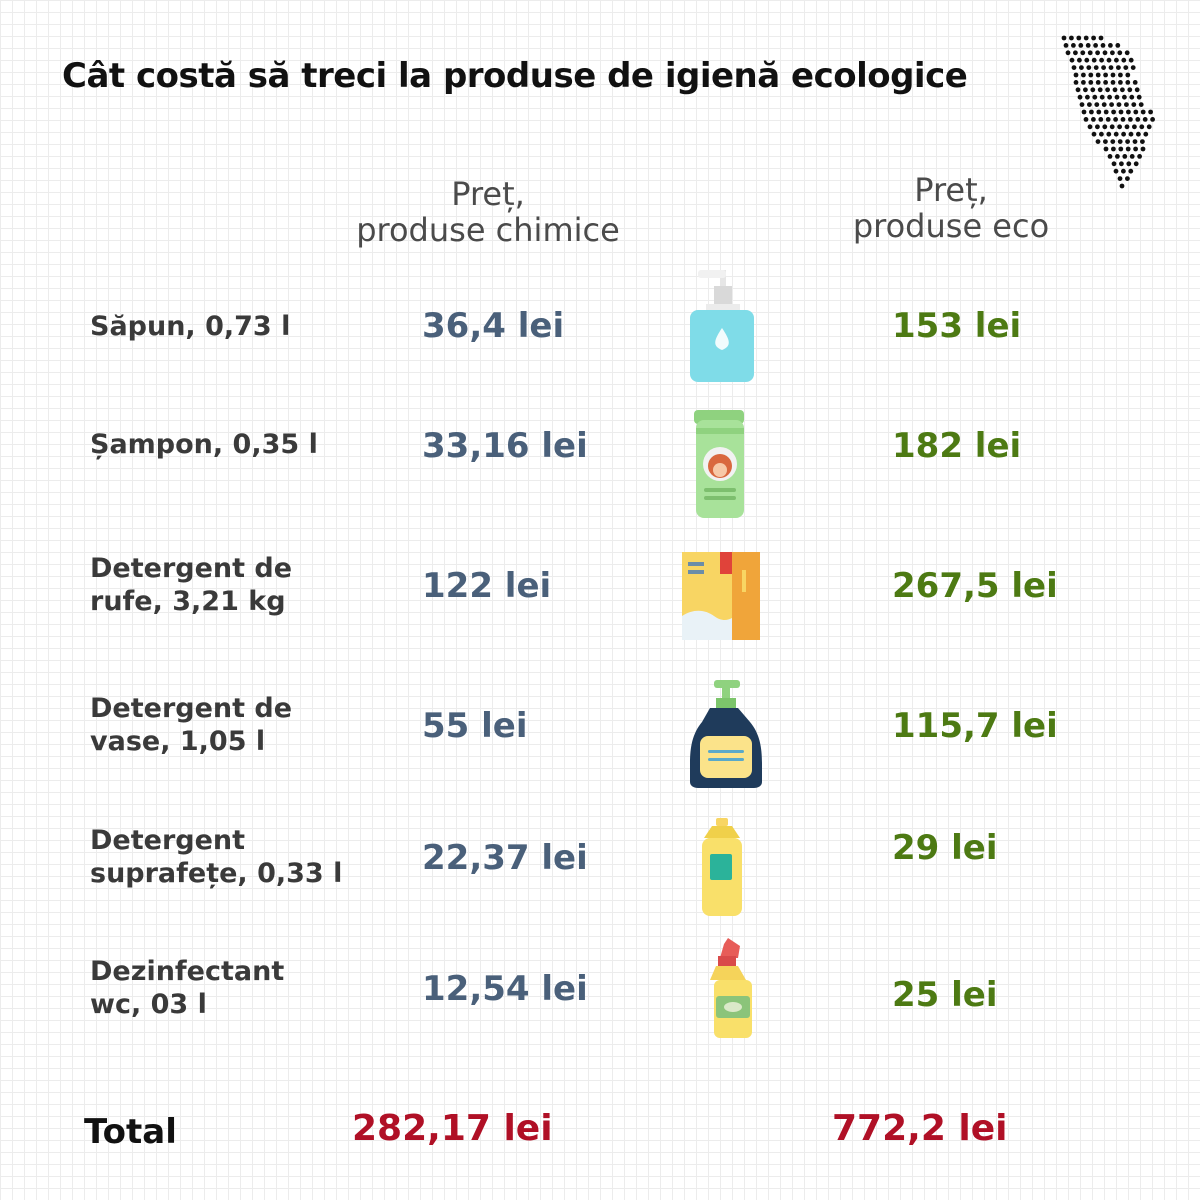 The height and width of the screenshot is (1200, 1200). Describe the element at coordinates (722, 867) in the screenshot. I see `surface-cleaner-bottle-icon` at that location.